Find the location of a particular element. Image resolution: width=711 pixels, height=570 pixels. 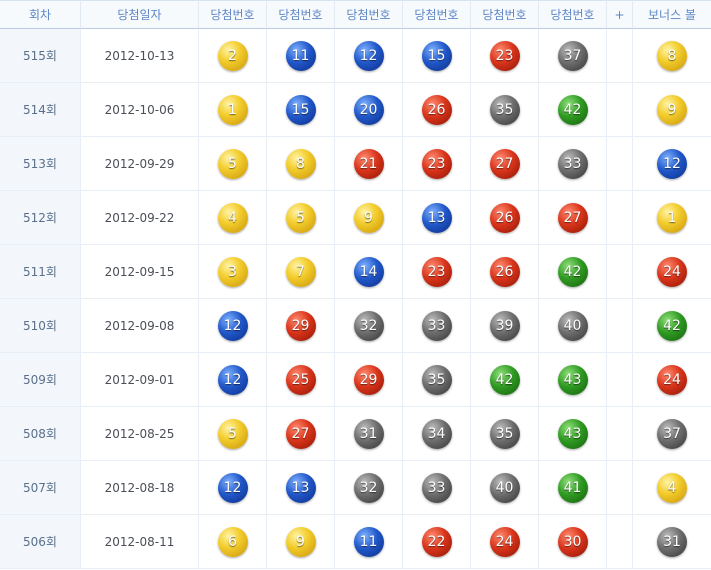

header-number-5: 당첨번호 is located at coordinates (504, 14).